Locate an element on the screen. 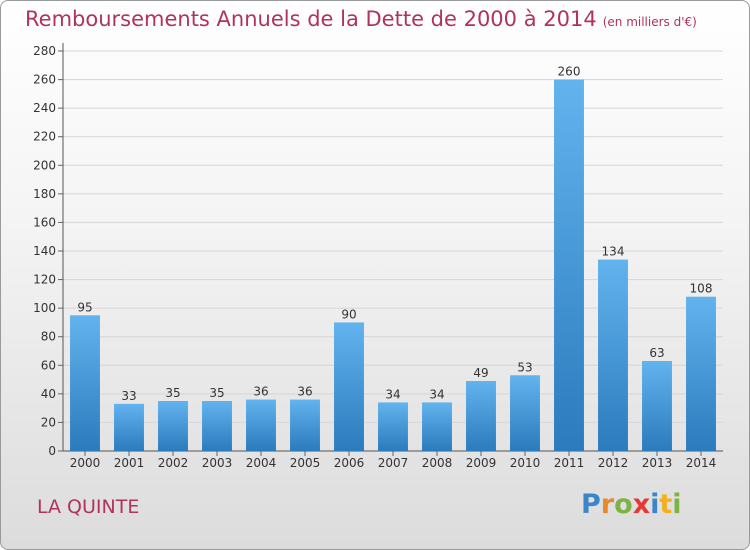 The width and height of the screenshot is (750, 550). x-tick-label: 2013 is located at coordinates (657, 463).